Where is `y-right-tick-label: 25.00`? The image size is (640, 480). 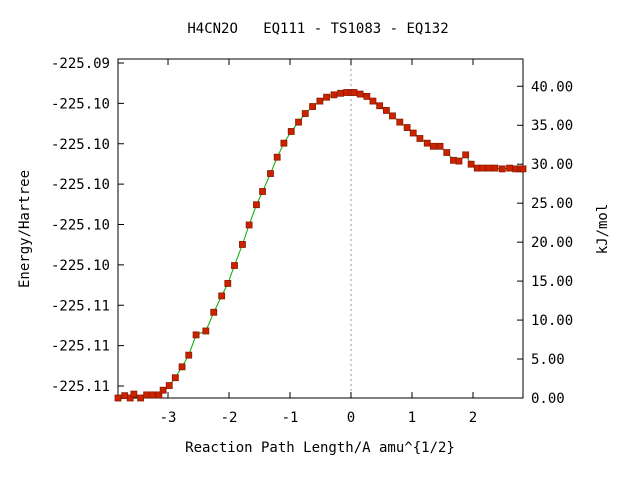
y-right-tick-label: 25.00 is located at coordinates (552, 204).